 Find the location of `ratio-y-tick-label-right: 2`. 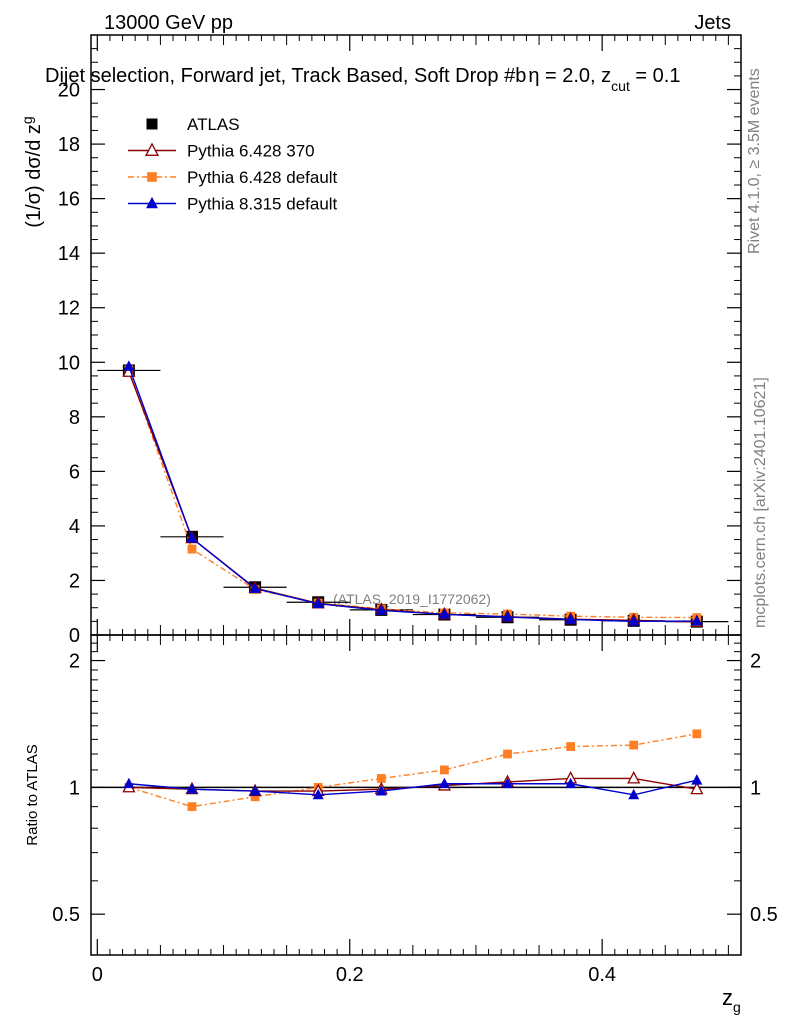

ratio-y-tick-label-right: 2 is located at coordinates (755, 662).